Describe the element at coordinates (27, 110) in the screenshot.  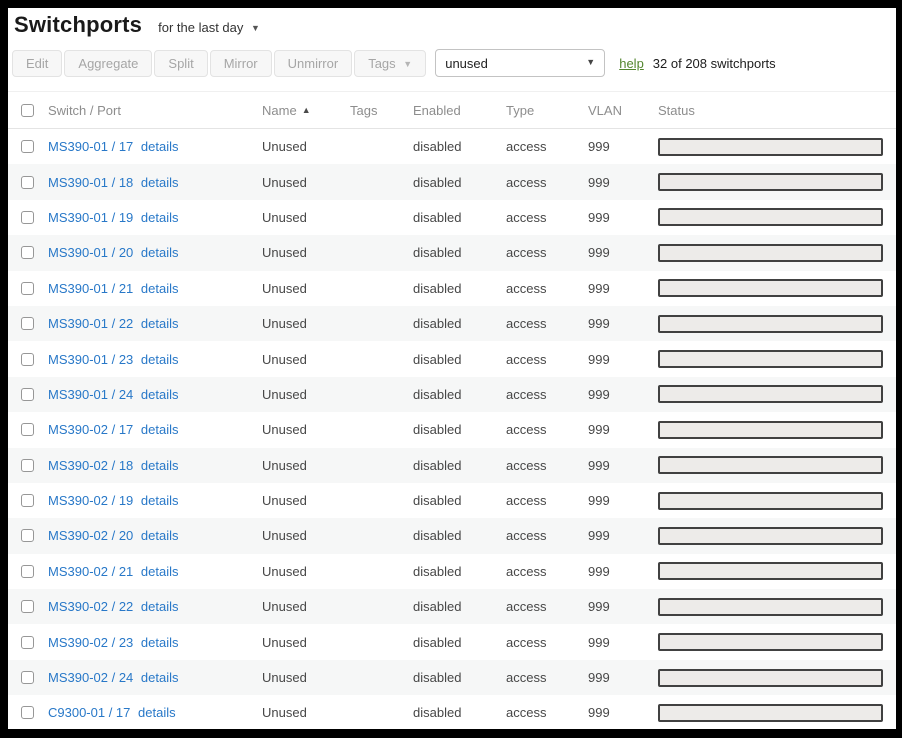
I see `select-all-checkbox` at that location.